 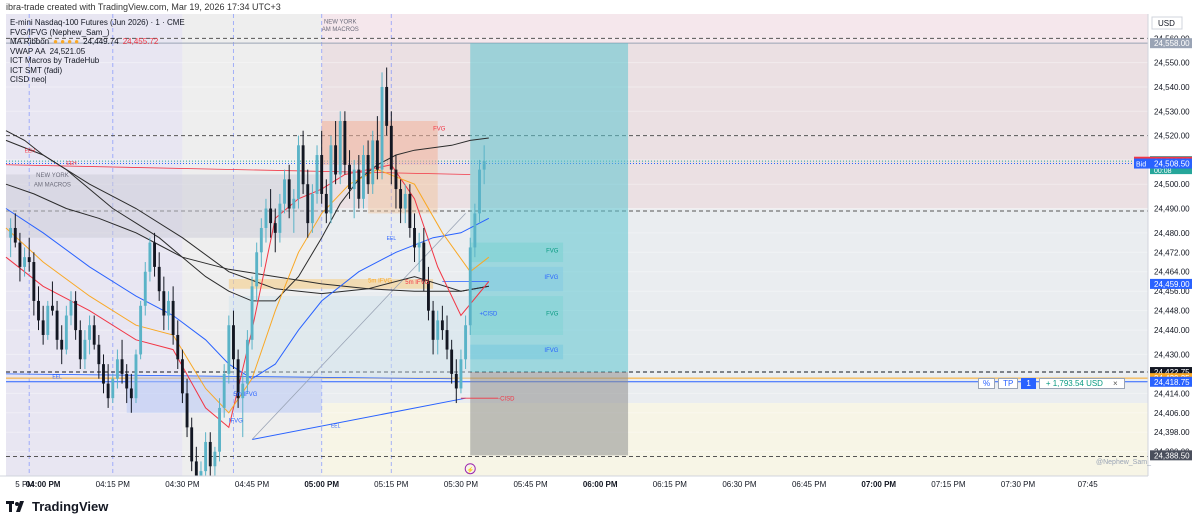 I want to click on currency-label: USD, so click(x=1166, y=23).